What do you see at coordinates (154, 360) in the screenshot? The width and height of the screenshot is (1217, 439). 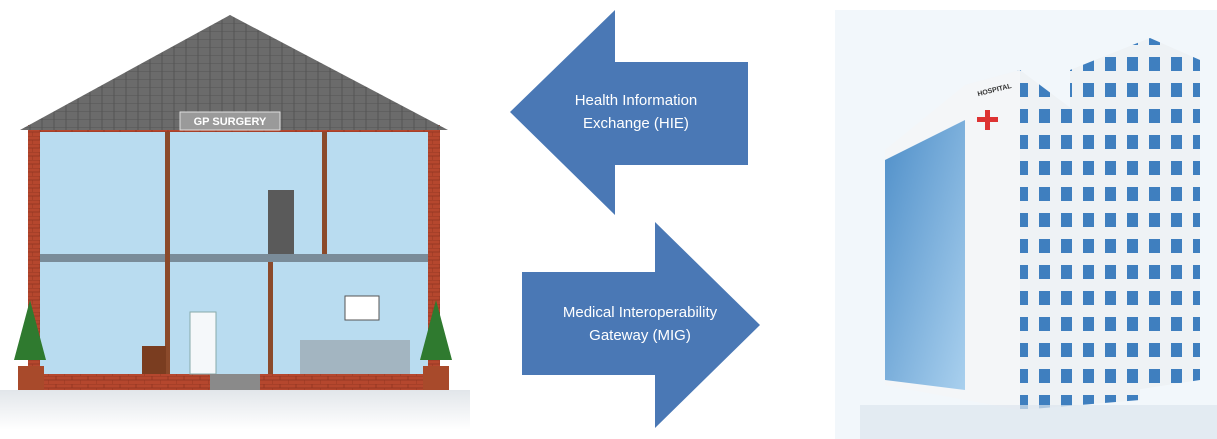 I see `desk` at bounding box center [154, 360].